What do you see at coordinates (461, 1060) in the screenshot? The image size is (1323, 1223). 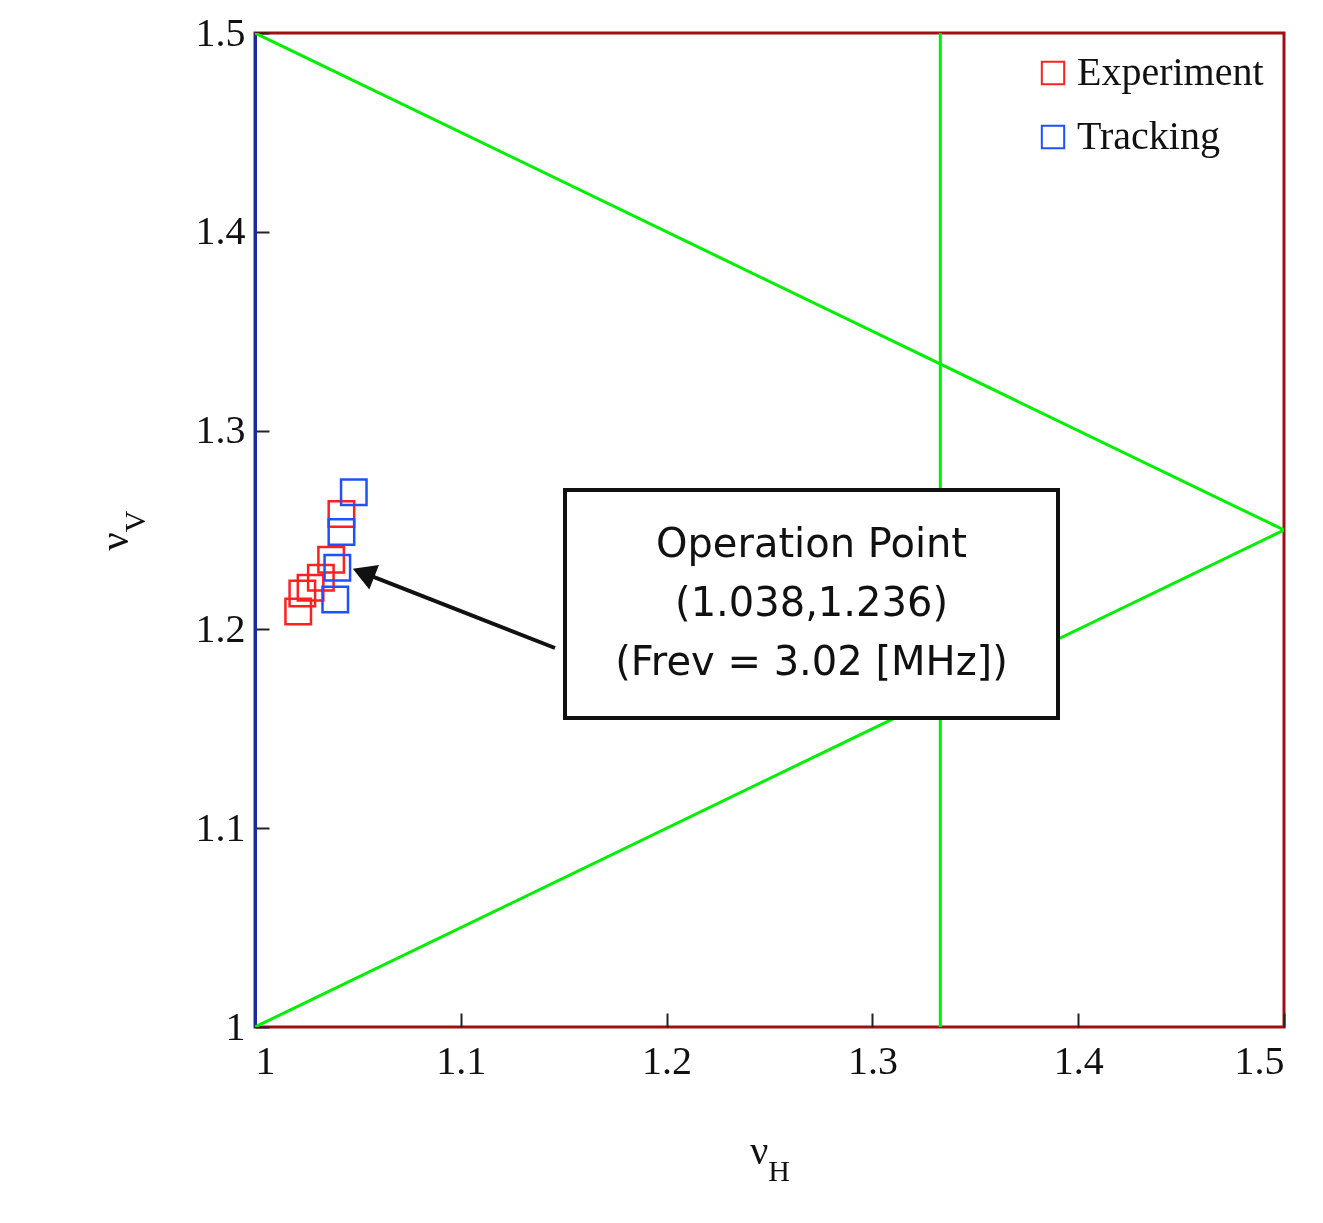 I see `x-tick-label: 1.1` at bounding box center [461, 1060].